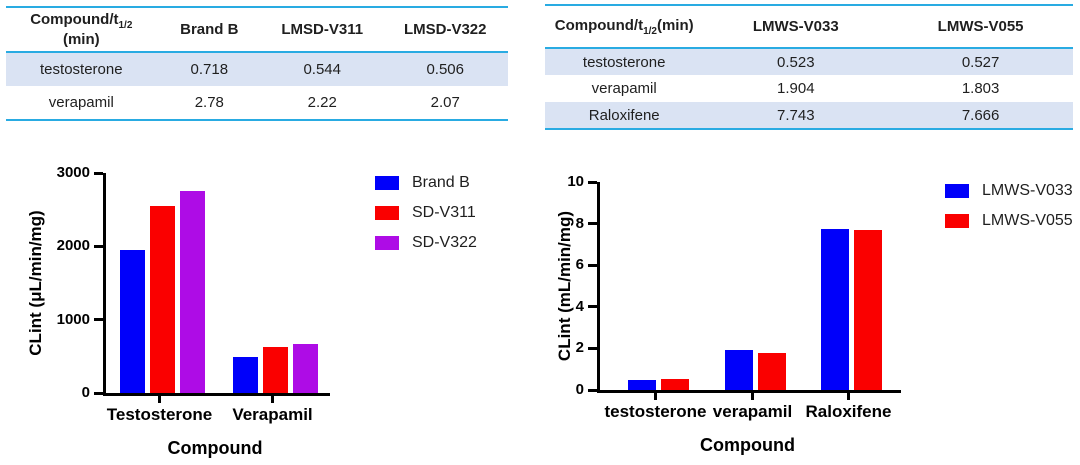 Image resolution: width=1080 pixels, height=465 pixels. What do you see at coordinates (835, 309) in the screenshot?
I see `bar-raloxifene-lmws-v033` at bounding box center [835, 309].